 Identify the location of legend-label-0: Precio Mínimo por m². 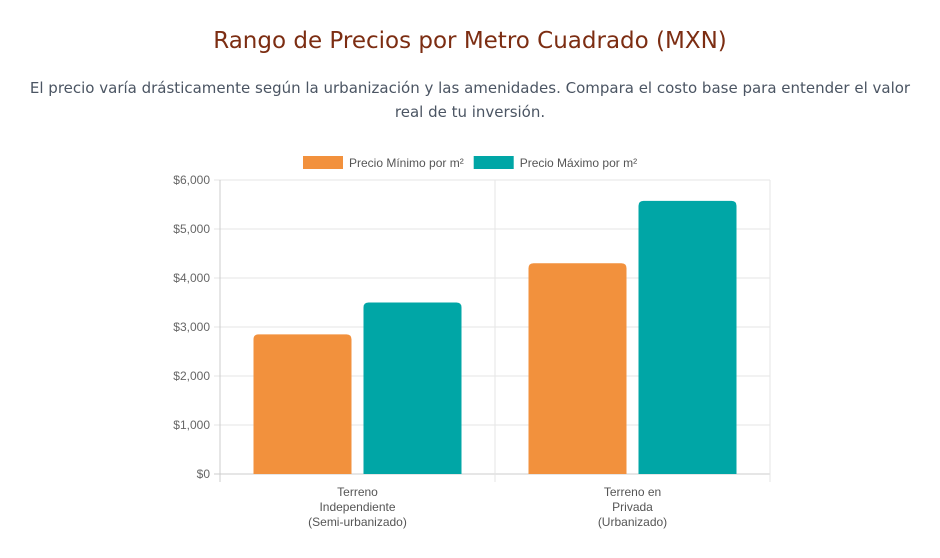
(406, 163).